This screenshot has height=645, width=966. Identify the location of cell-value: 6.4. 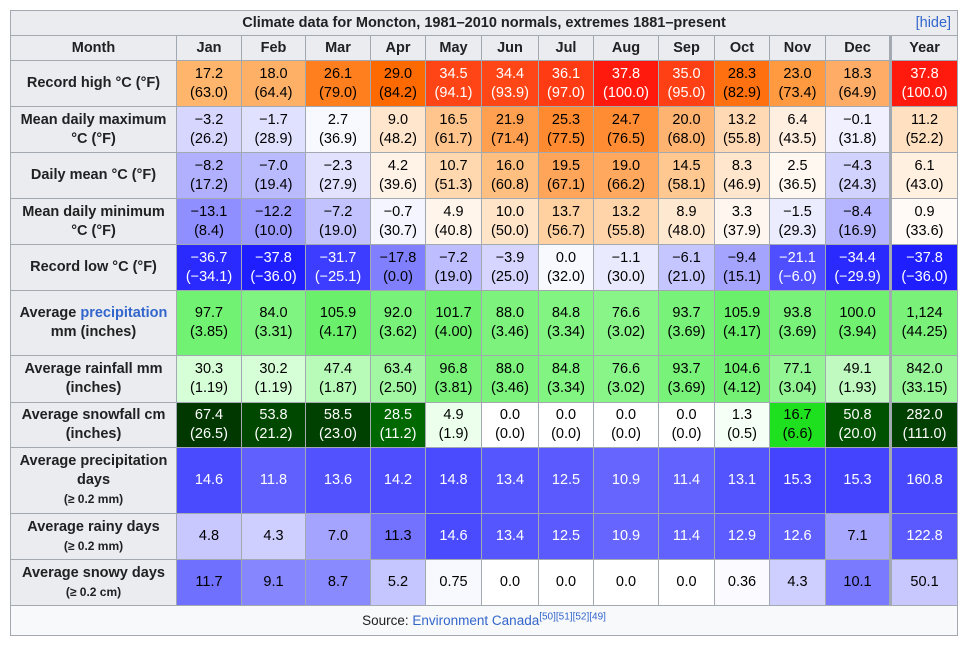
(797, 119).